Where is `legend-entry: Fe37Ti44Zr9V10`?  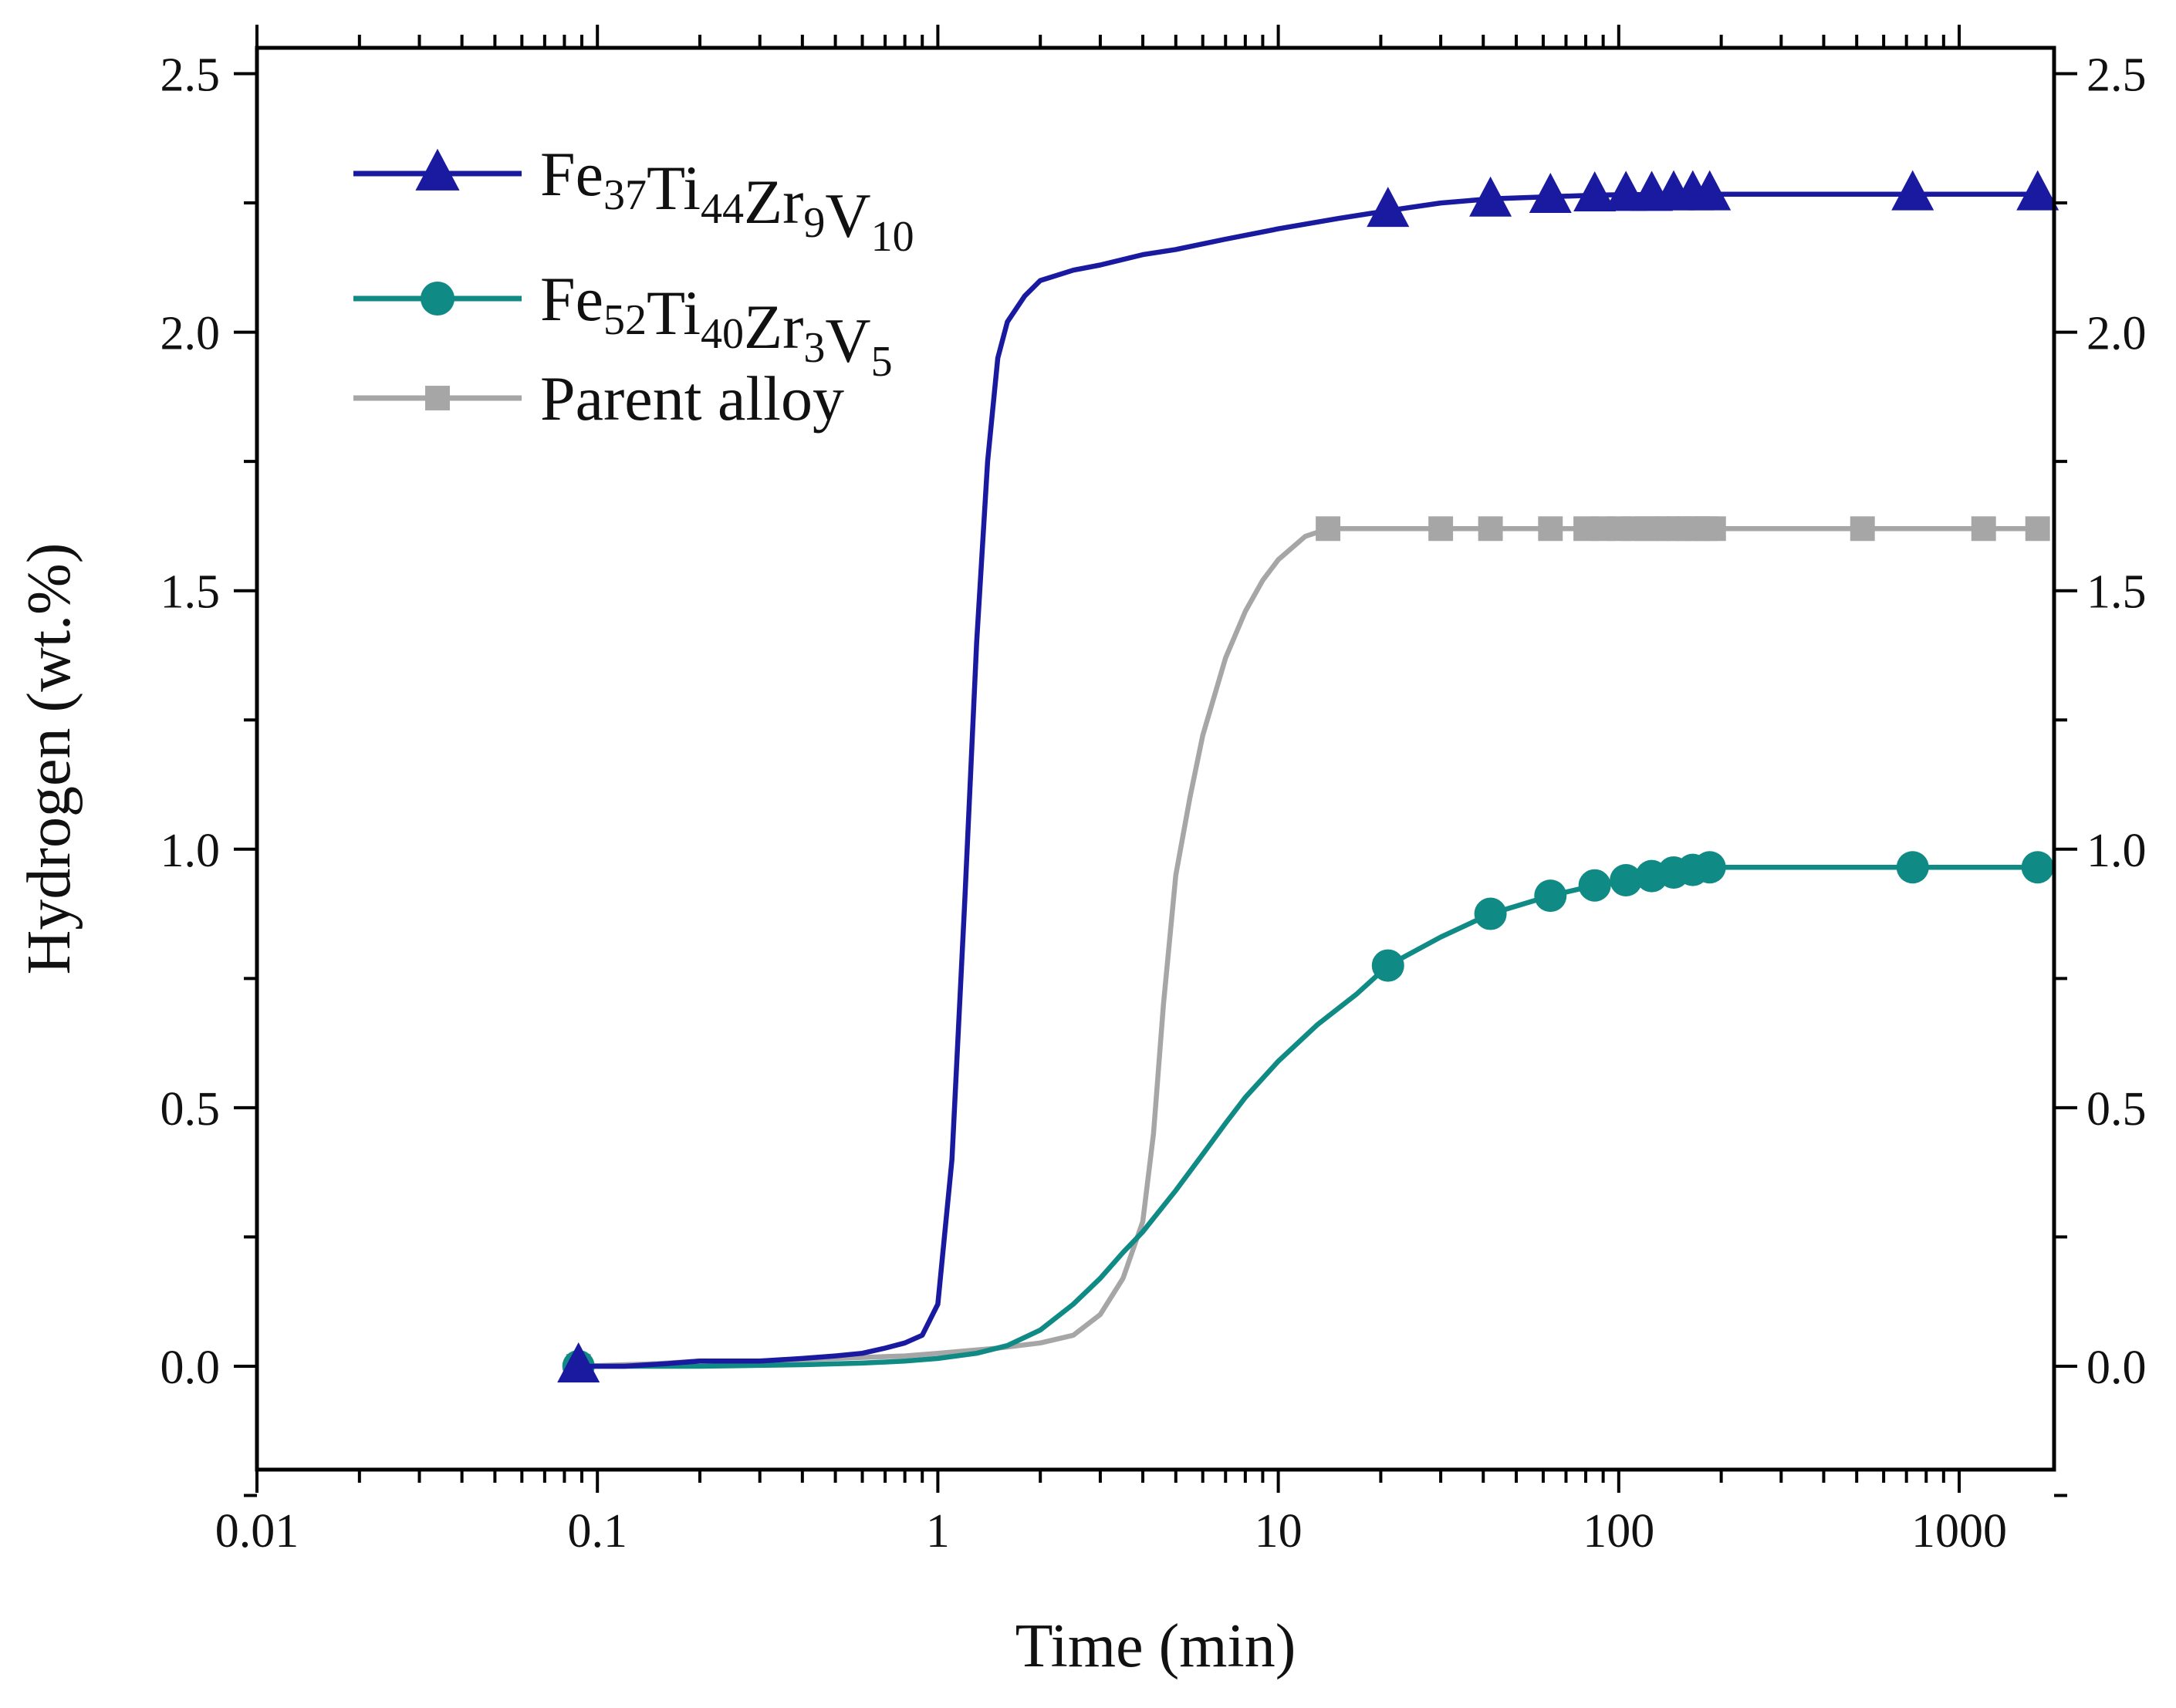
legend-entry: Fe37Ti44Zr9V10 is located at coordinates (633, 200).